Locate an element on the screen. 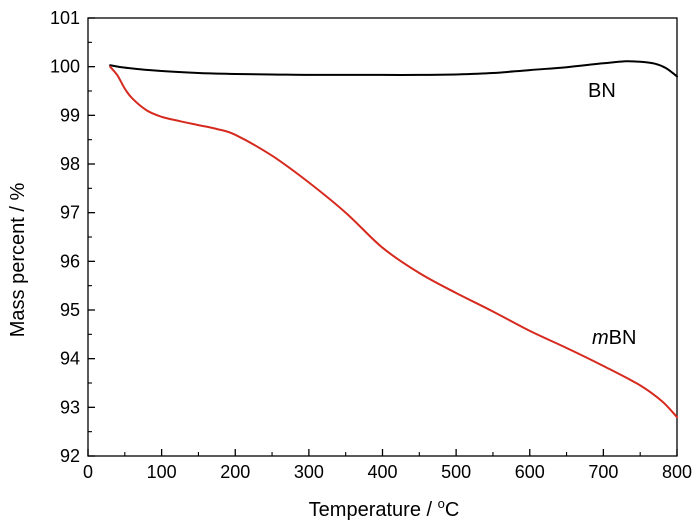 This screenshot has height=525, width=700. y-tick-label: 95 is located at coordinates (70, 310).